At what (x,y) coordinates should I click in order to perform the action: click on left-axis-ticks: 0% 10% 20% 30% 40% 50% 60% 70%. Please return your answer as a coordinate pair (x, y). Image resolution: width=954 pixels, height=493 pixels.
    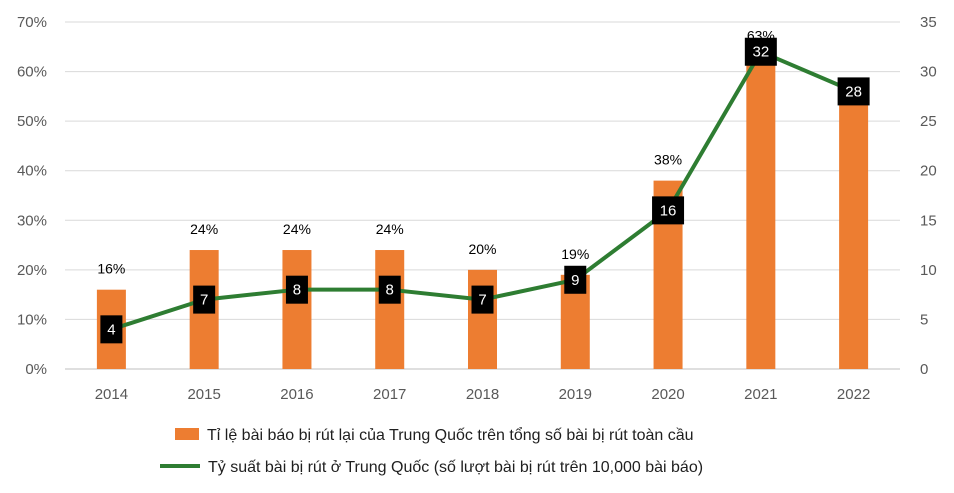
    Looking at the image, I should click on (32, 196).